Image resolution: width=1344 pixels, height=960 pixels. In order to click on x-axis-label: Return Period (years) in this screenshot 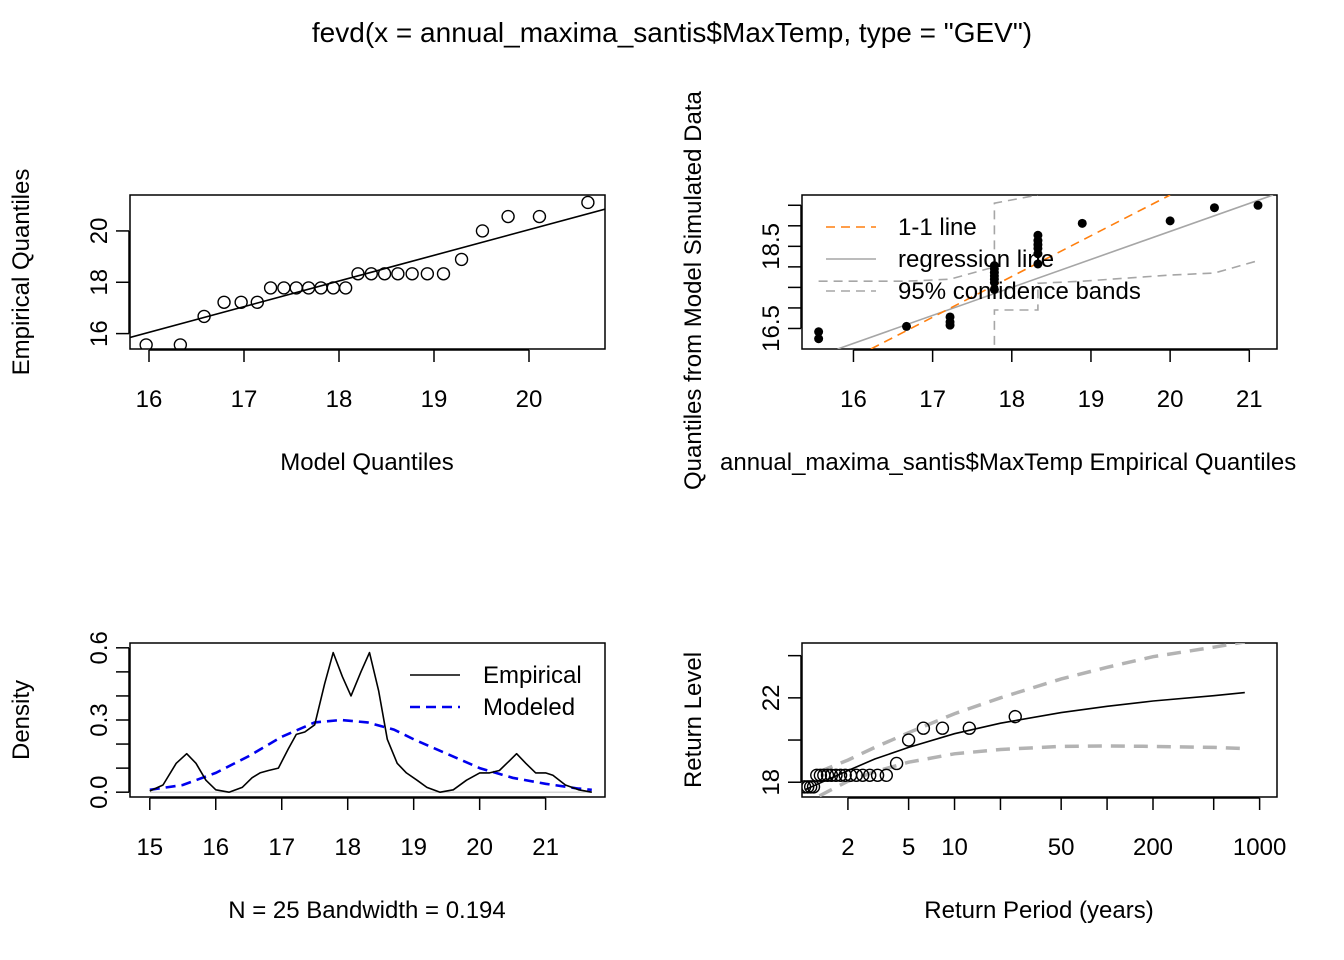, I will do `click(1038, 910)`.